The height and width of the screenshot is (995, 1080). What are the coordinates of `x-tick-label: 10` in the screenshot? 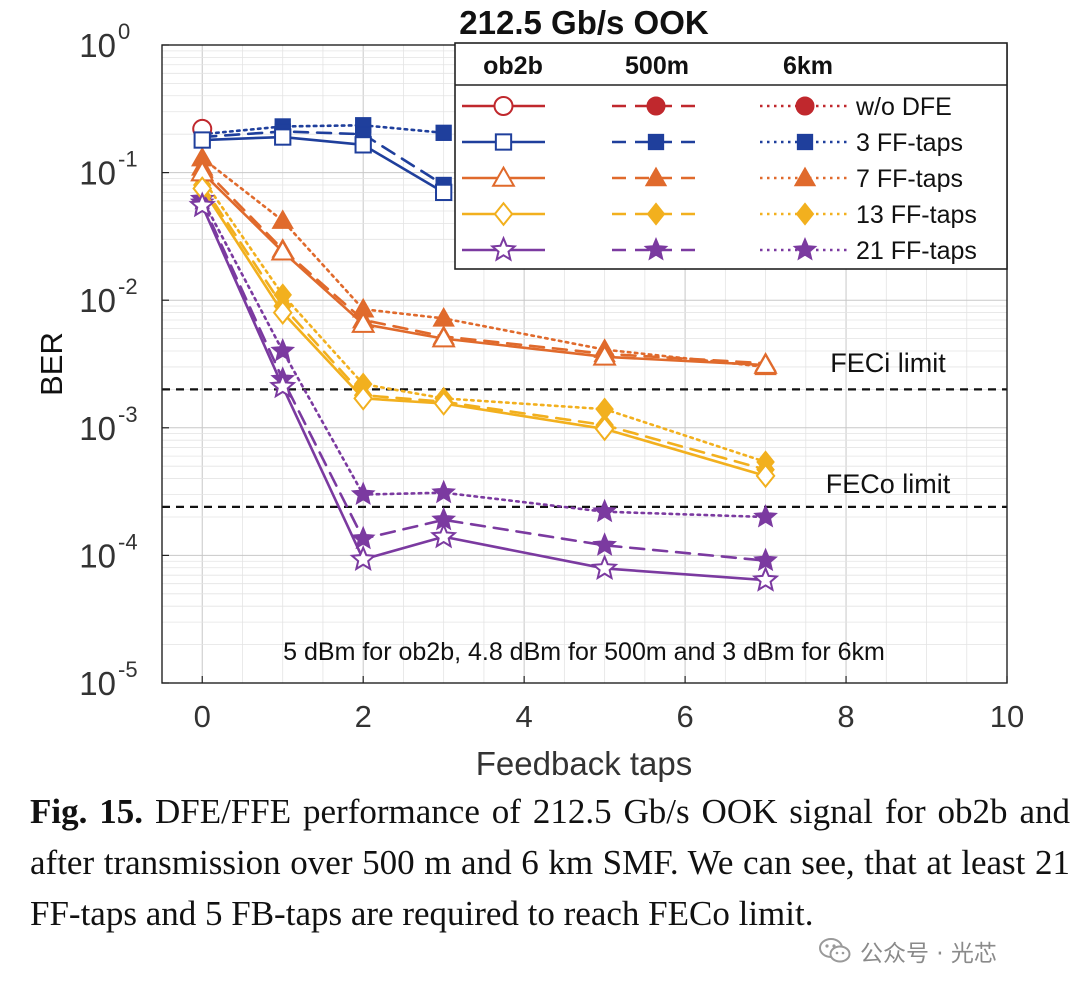 It's located at (1007, 716).